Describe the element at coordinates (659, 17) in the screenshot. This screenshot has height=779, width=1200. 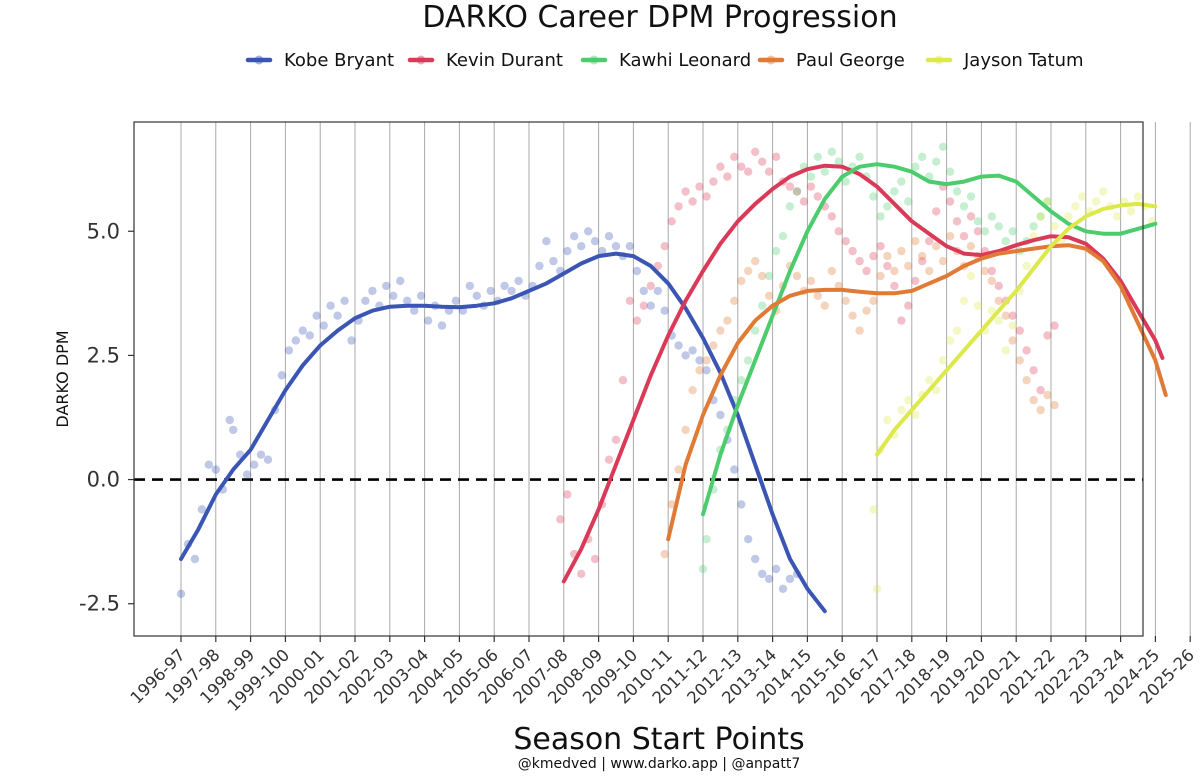
I see `chart-title: DARKO Career DPM Progression` at that location.